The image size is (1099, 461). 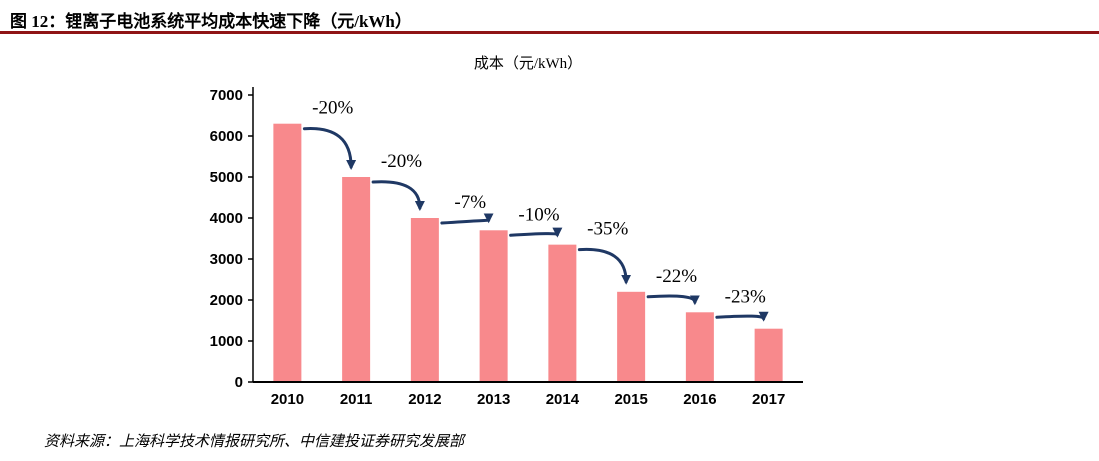 I want to click on change-label: -10%, so click(x=538, y=214).